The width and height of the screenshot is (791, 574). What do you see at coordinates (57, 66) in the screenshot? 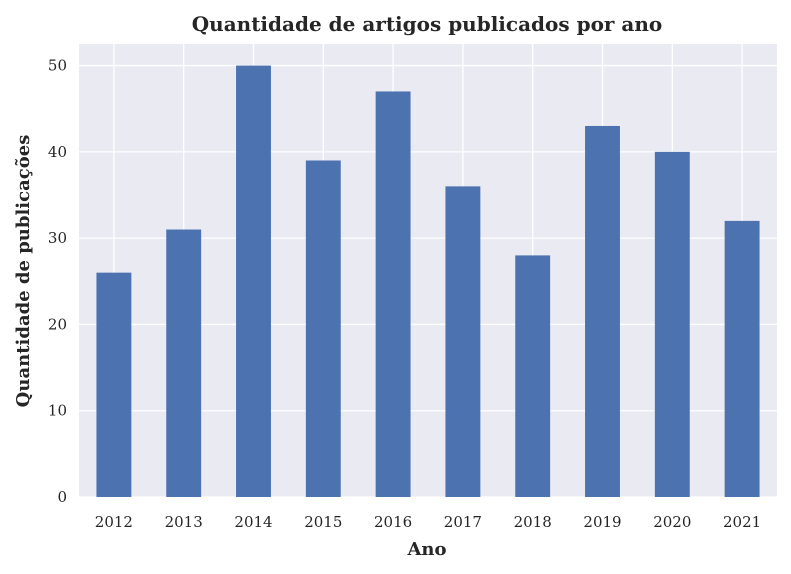
I see `y-tick-label: 50` at bounding box center [57, 66].